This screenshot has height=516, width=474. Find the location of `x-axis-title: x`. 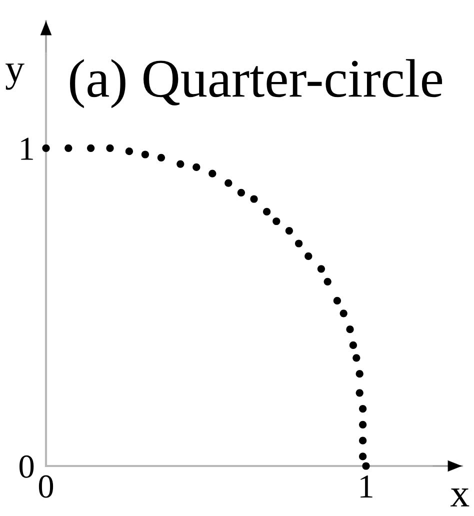

x-axis-title: x is located at coordinates (460, 497).